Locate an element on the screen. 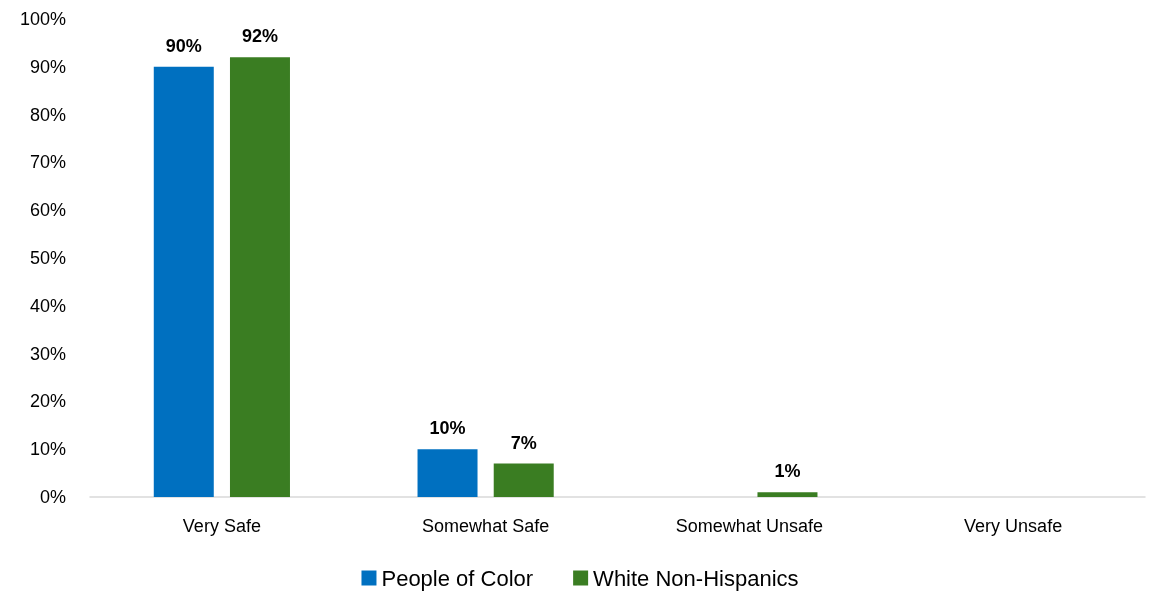 Image resolution: width=1160 pixels, height=598 pixels. data-label: 92% is located at coordinates (259, 36).